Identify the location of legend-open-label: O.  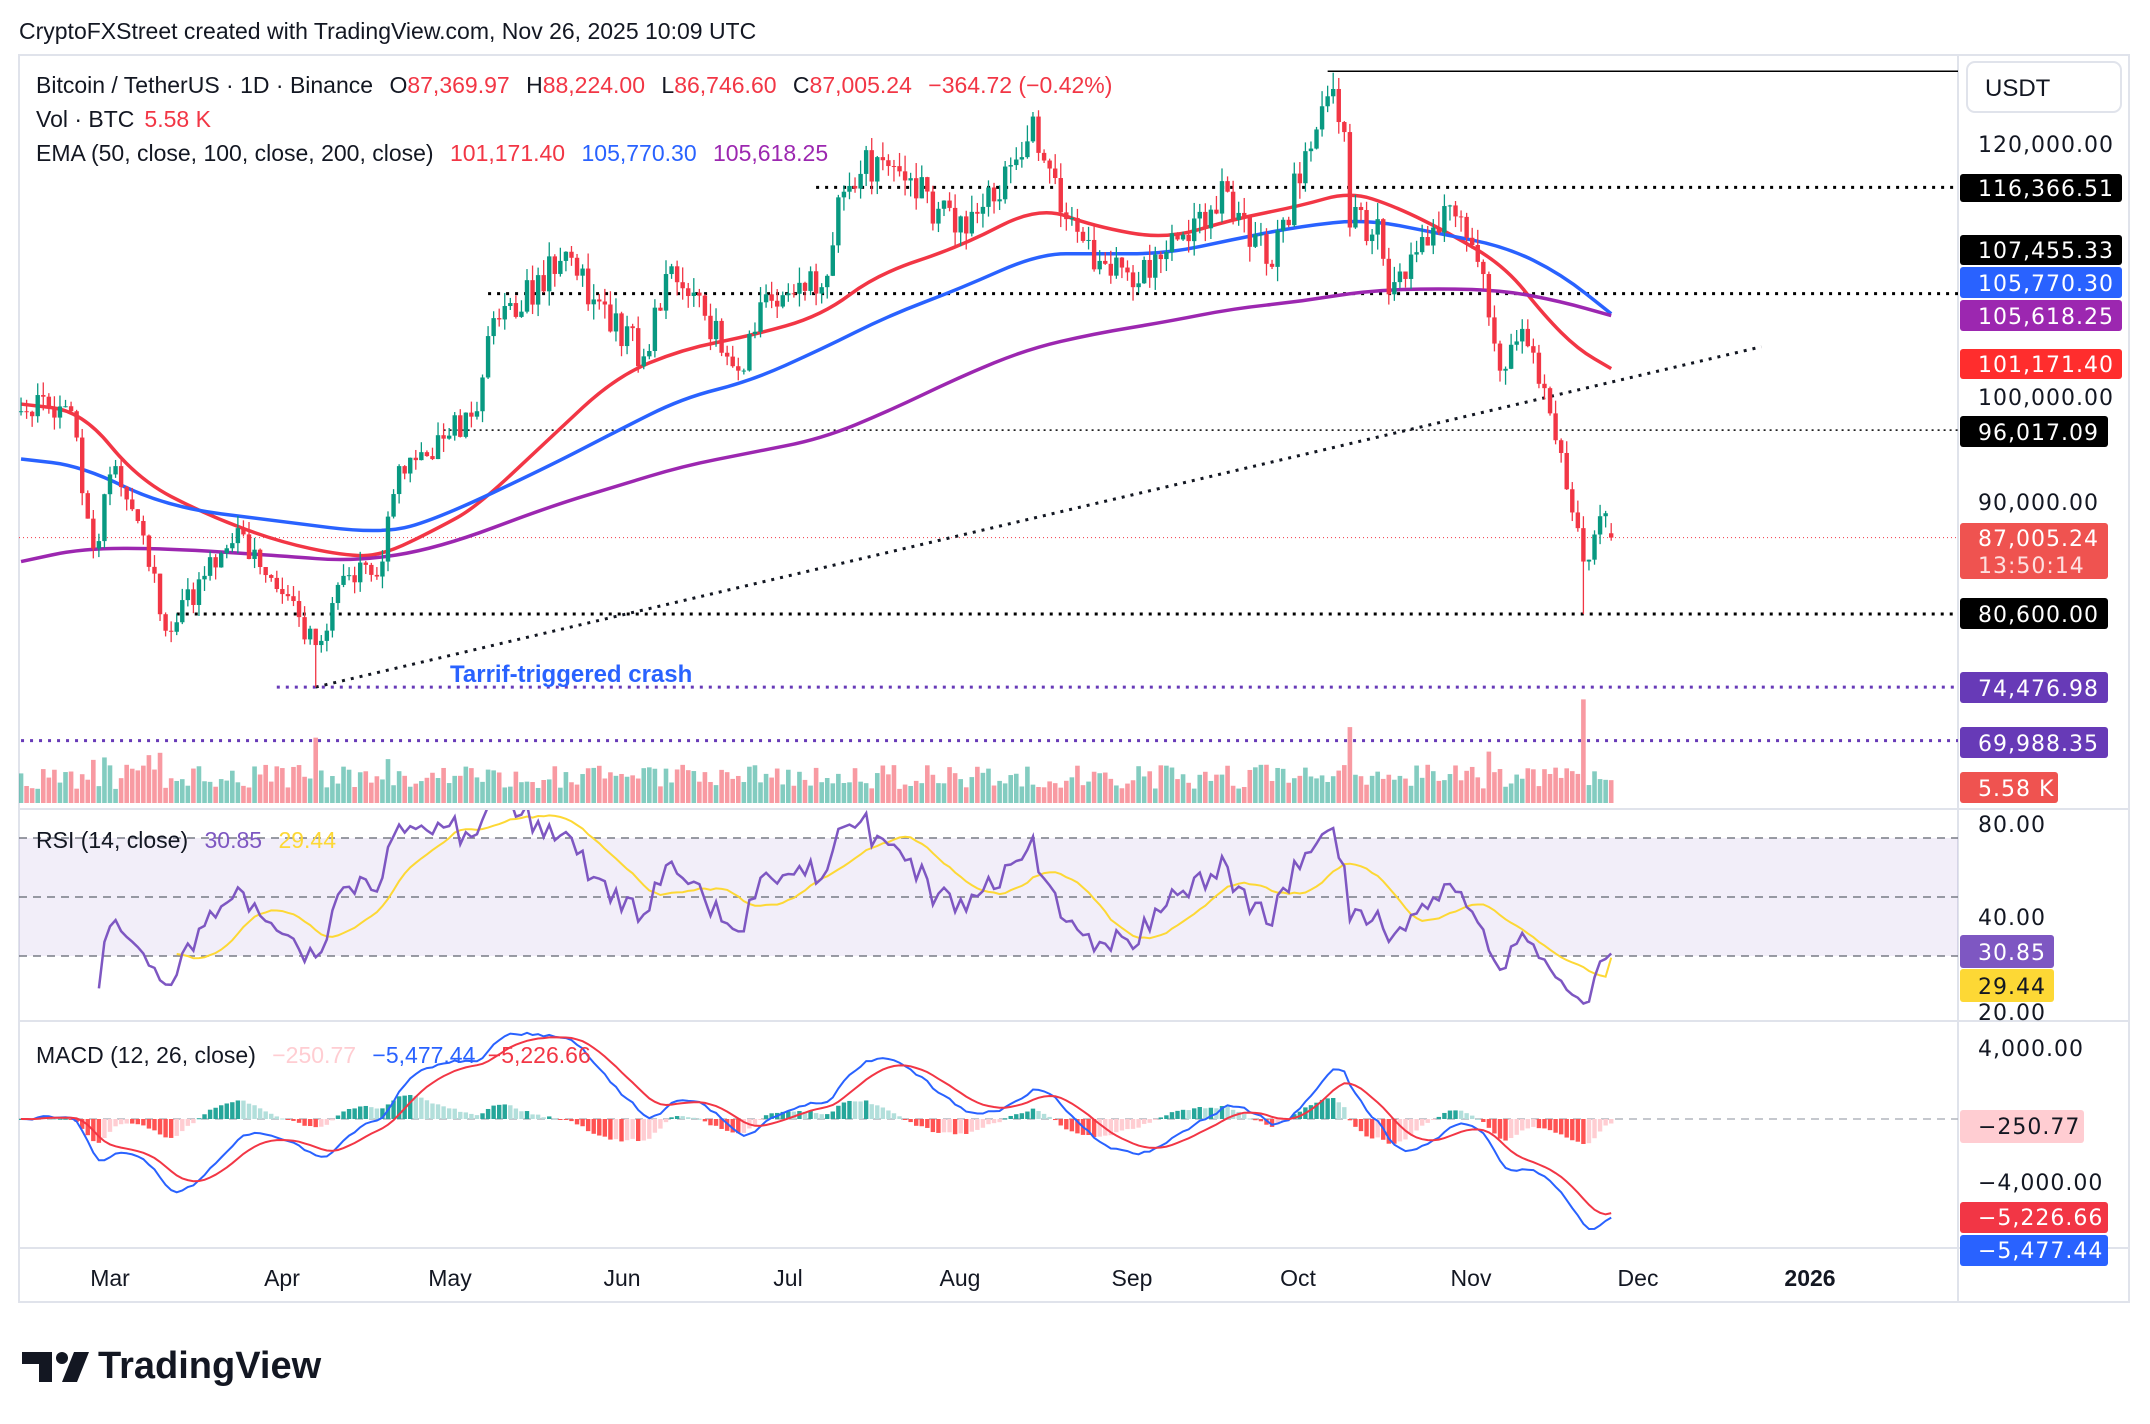
(398, 85).